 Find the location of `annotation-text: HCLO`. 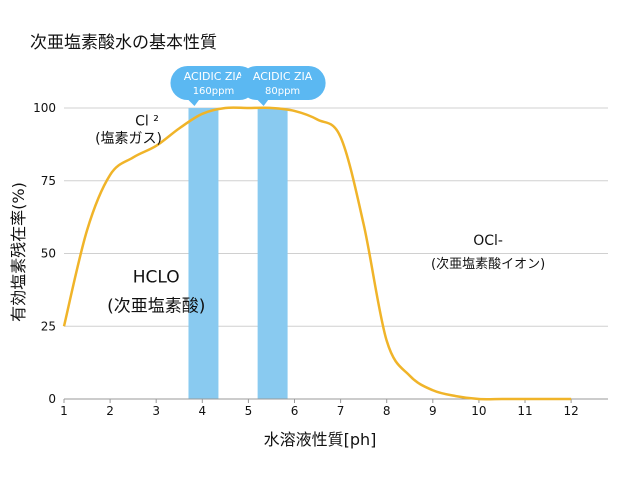

annotation-text: HCLO is located at coordinates (156, 278).